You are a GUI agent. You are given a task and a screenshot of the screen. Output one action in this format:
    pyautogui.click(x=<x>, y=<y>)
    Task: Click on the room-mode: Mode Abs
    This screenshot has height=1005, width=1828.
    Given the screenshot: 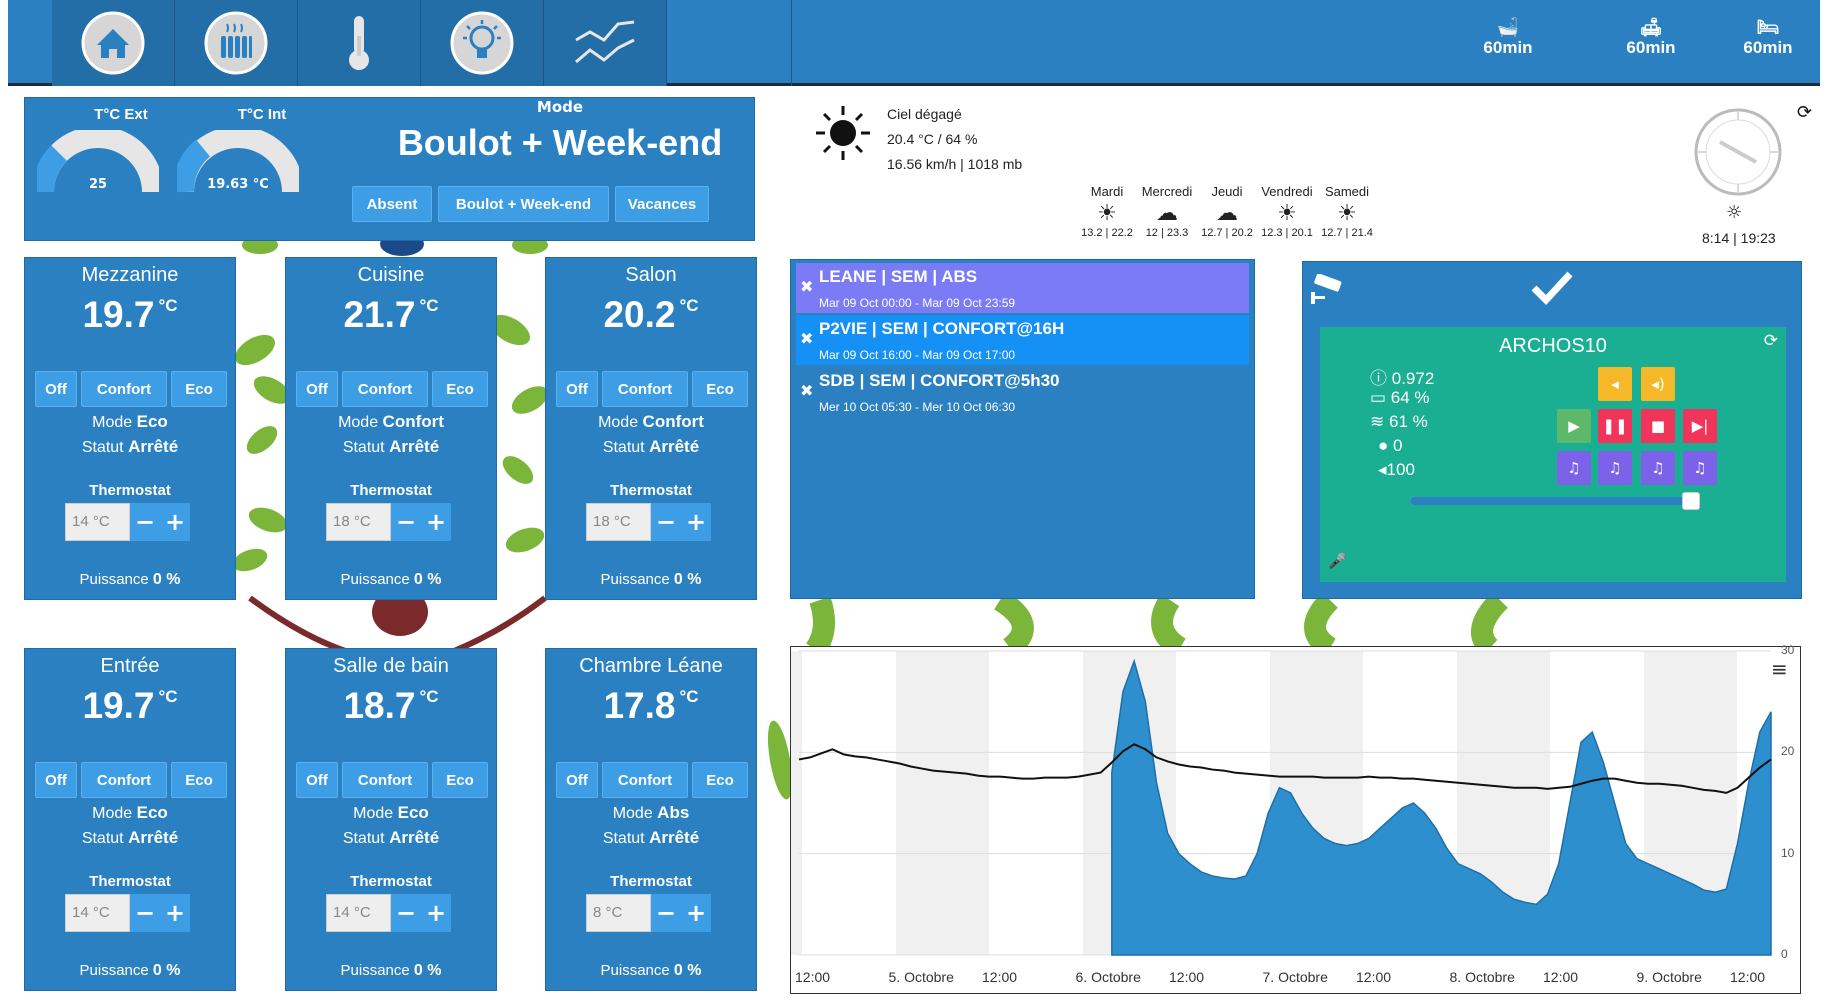 What is the action you would take?
    pyautogui.click(x=651, y=813)
    